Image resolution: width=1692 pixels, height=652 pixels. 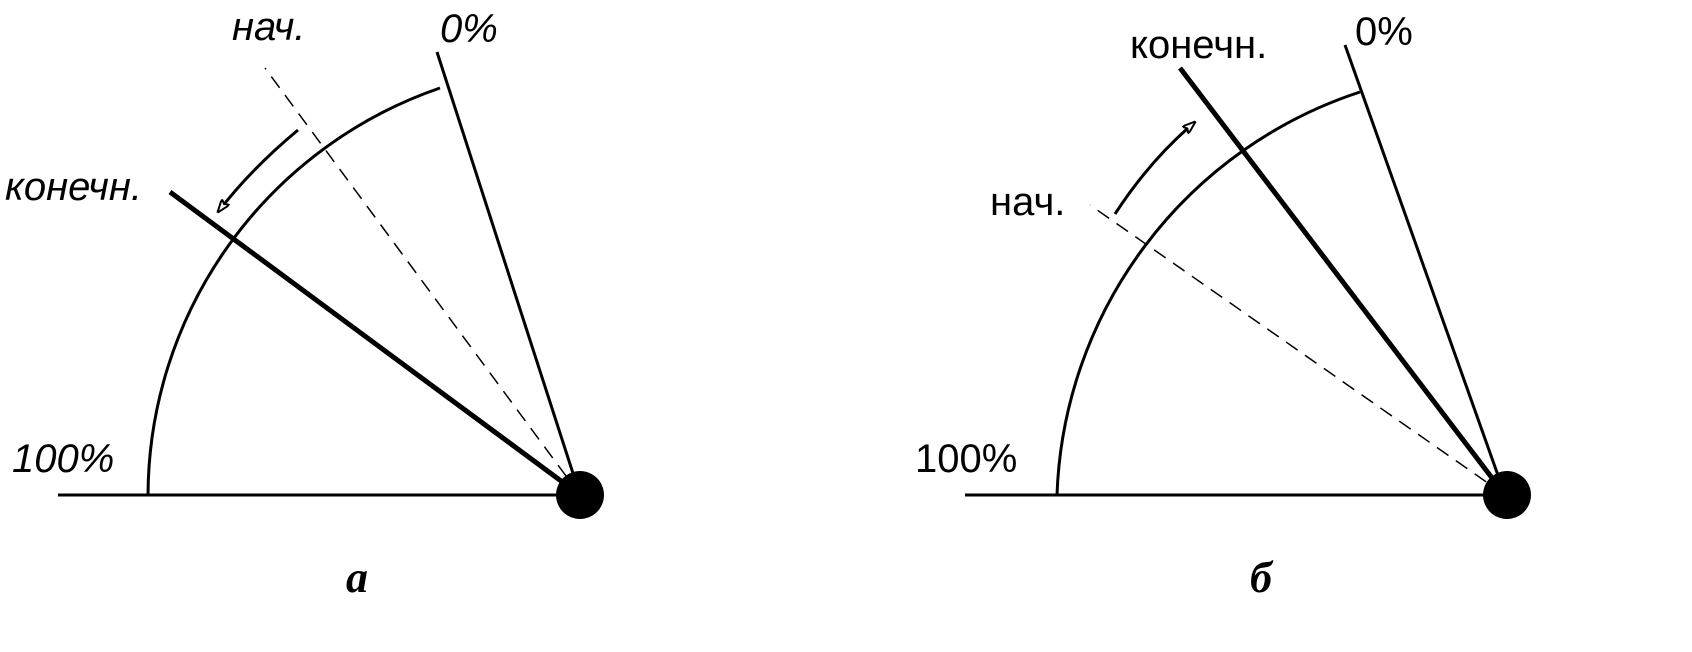 I want to click on caption-a: а, so click(x=357, y=577).